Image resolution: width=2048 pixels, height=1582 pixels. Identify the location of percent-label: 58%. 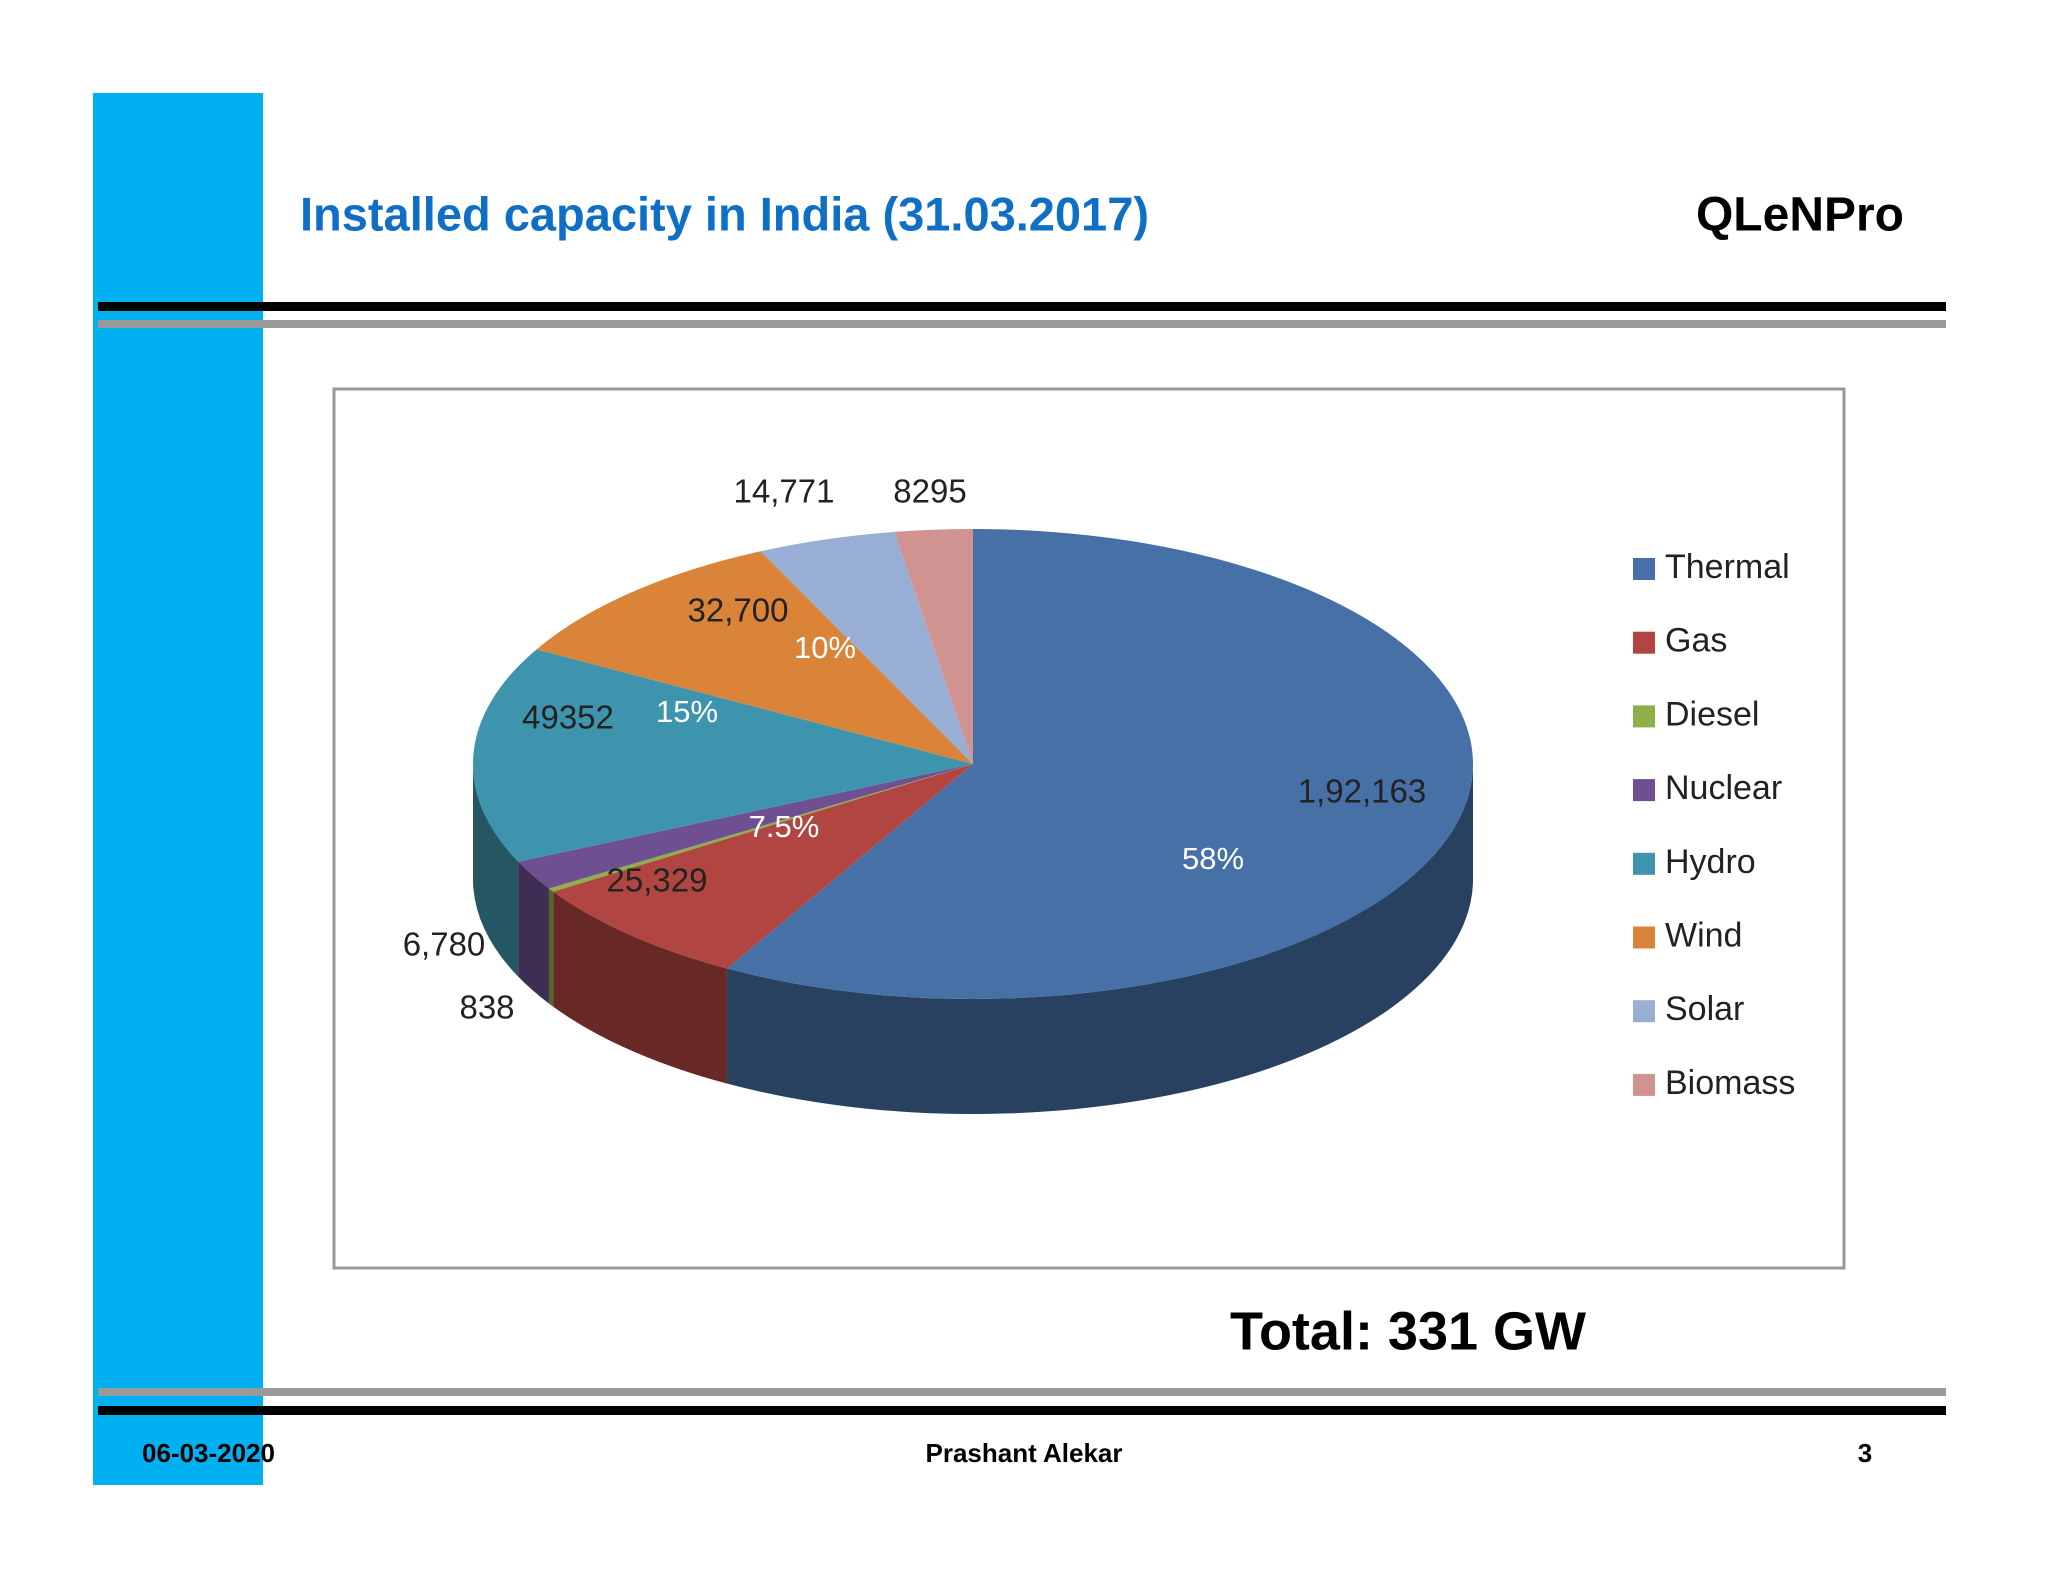
(1213, 858).